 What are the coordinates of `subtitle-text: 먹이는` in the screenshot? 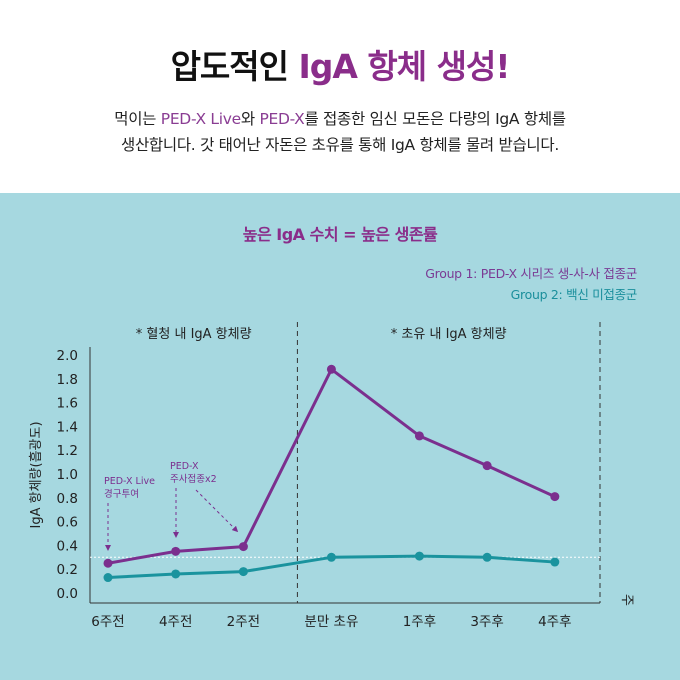 It's located at (137, 119).